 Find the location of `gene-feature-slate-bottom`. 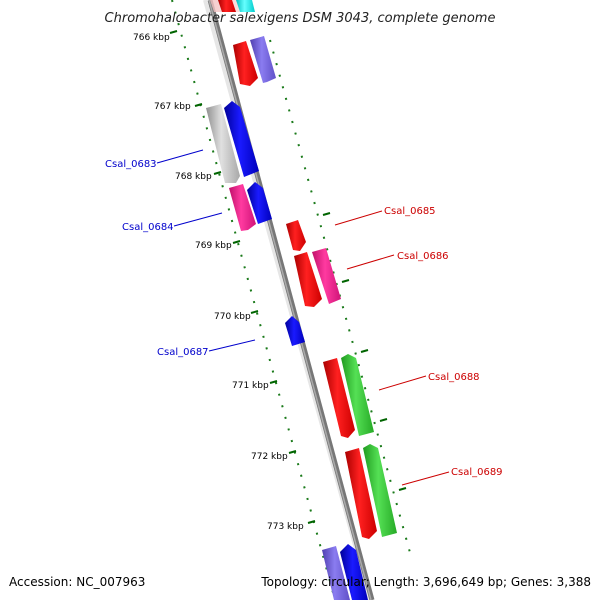

gene-feature-slate-bottom is located at coordinates (336, 573).